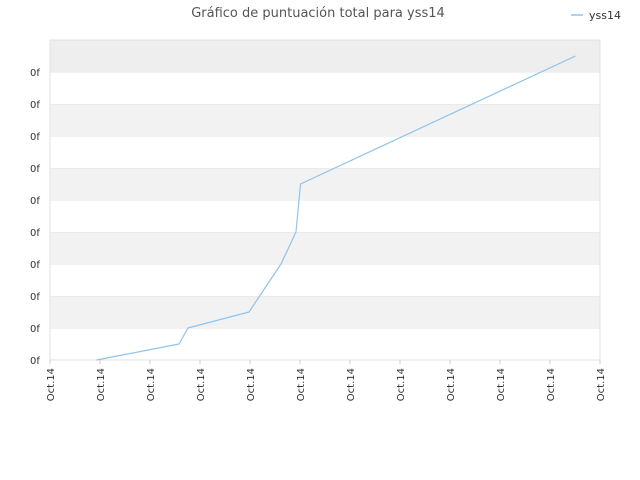 The height and width of the screenshot is (480, 640). Describe the element at coordinates (35, 217) in the screenshot. I see `y-axis: 0f 0f 0f 0f 0f 0f 0f 0f 0f 0f` at that location.